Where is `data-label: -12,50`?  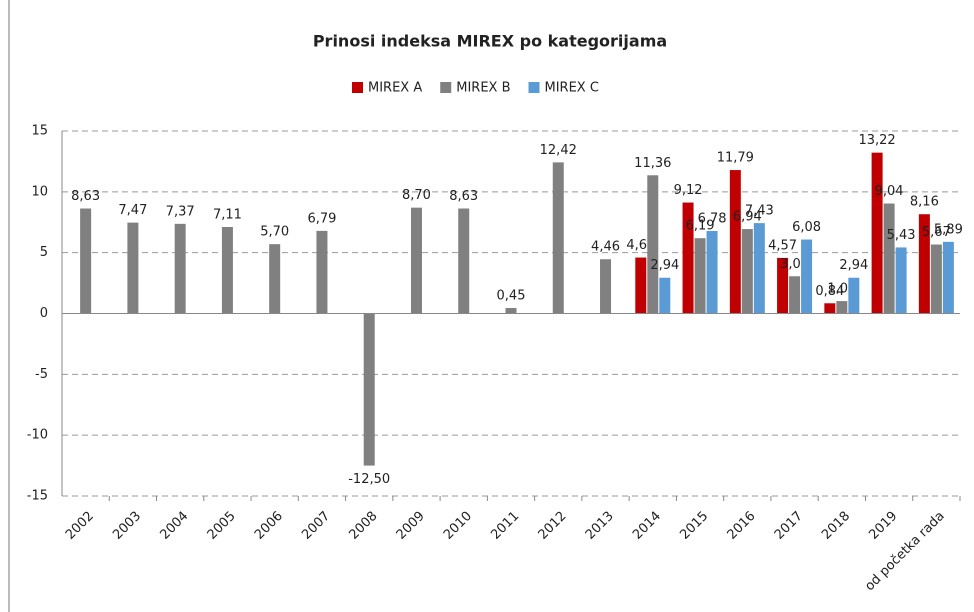 data-label: -12,50 is located at coordinates (369, 479).